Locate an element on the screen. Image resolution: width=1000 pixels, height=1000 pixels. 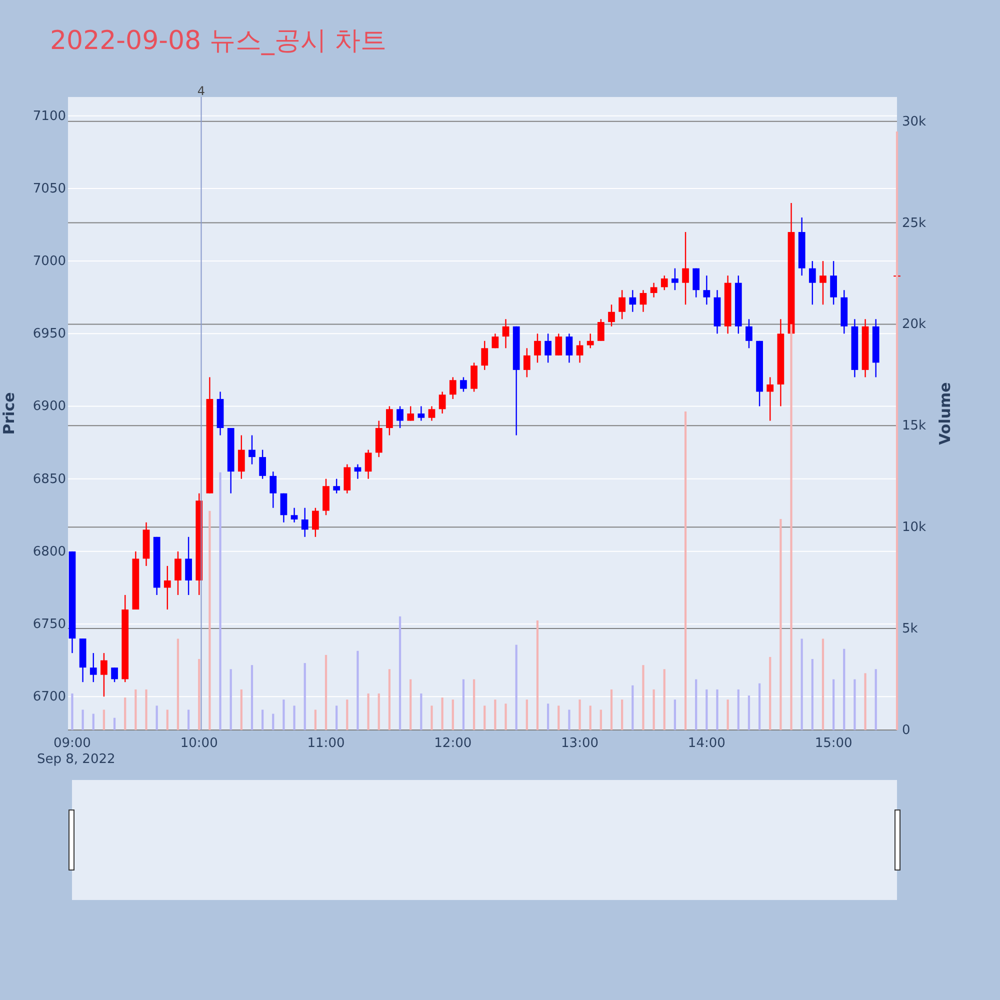
y-tick-label: 6900 is located at coordinates (49, 406).